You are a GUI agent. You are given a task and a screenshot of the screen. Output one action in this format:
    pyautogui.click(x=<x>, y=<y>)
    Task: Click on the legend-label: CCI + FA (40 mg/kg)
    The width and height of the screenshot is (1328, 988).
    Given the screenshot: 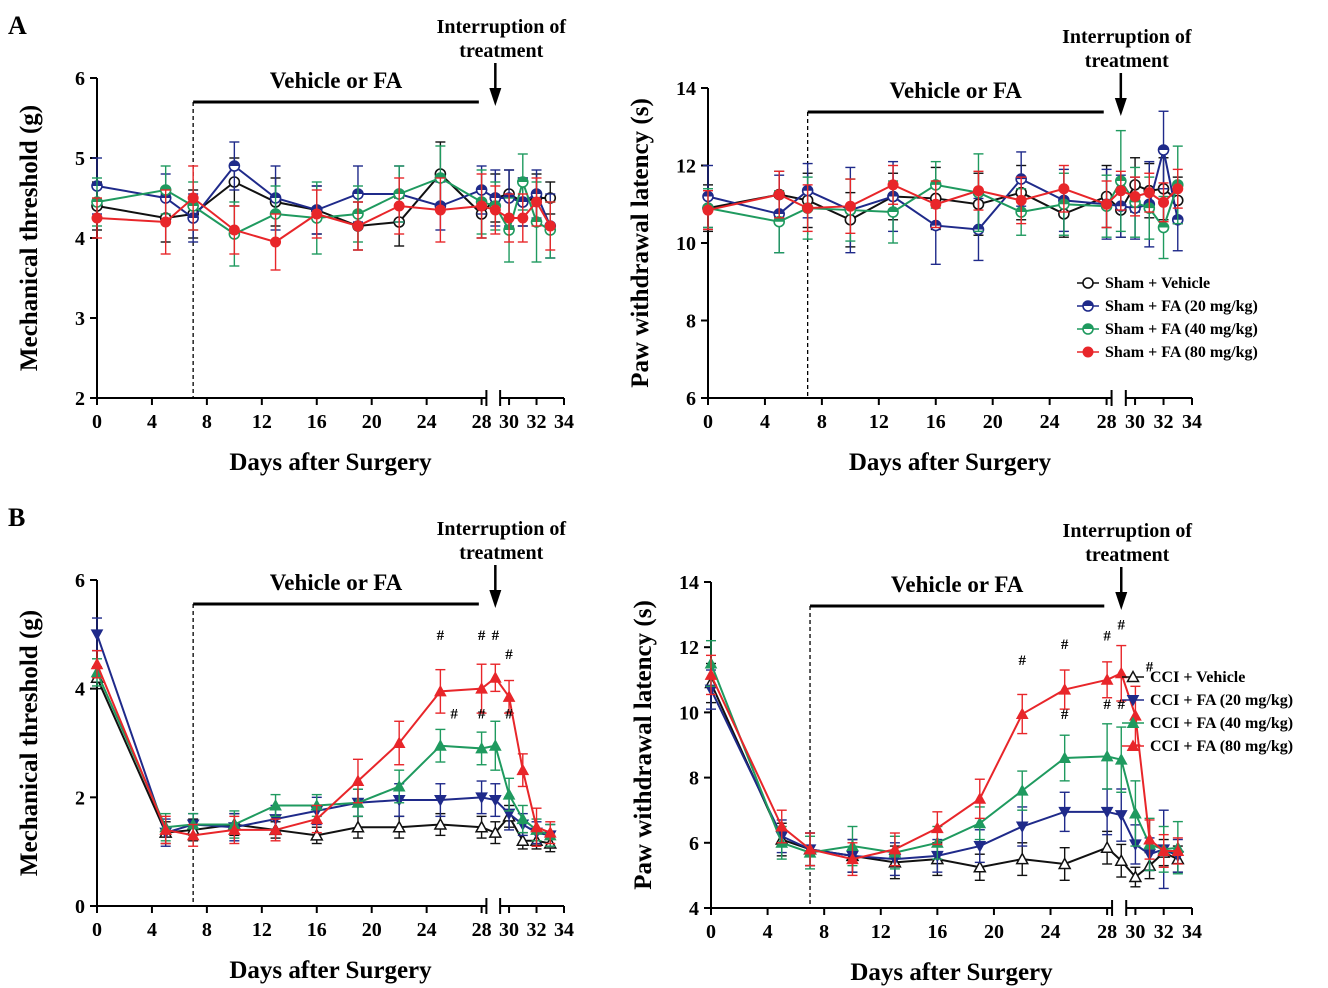 What is the action you would take?
    pyautogui.click(x=1221, y=723)
    